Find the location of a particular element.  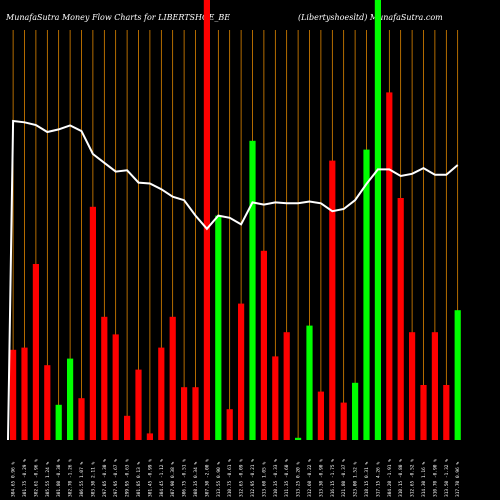

tick-label: 310.75 -0.61 % is located at coordinates (230, 478).